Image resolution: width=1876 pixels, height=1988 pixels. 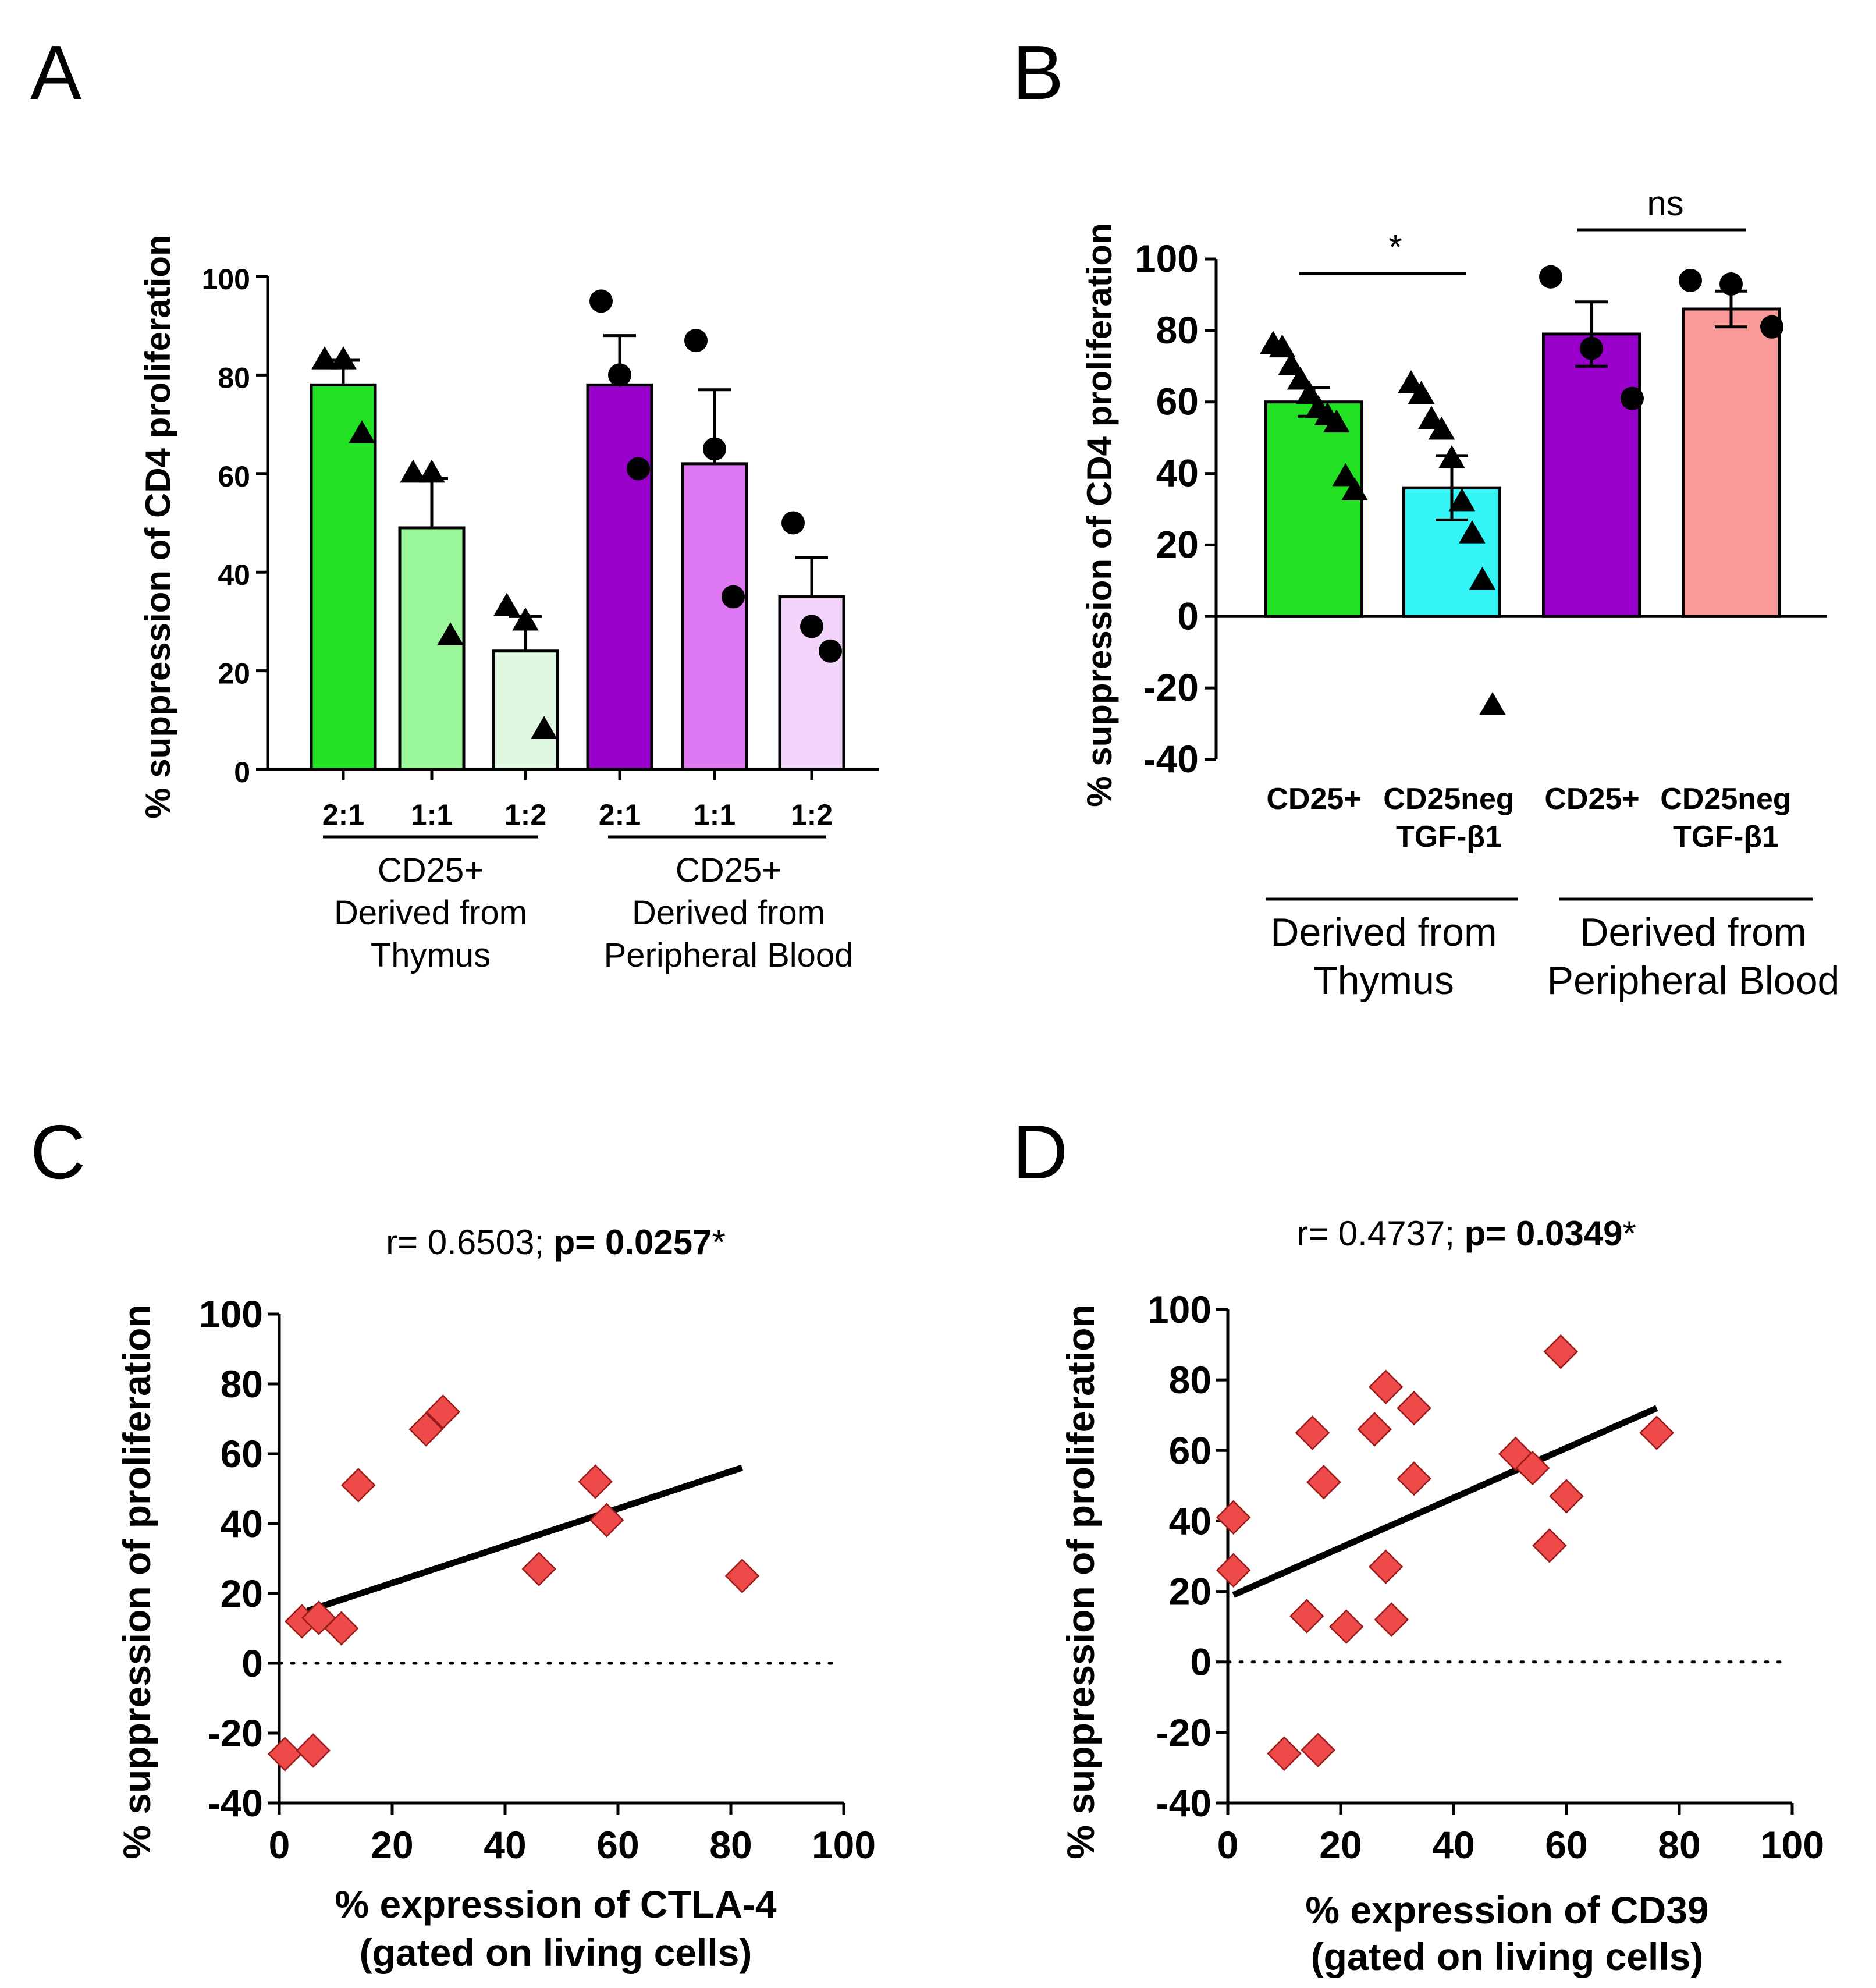 What do you see at coordinates (555, 1904) in the screenshot?
I see `panel-c-x-axis-label-line-1: % expression of CTLA-4` at bounding box center [555, 1904].